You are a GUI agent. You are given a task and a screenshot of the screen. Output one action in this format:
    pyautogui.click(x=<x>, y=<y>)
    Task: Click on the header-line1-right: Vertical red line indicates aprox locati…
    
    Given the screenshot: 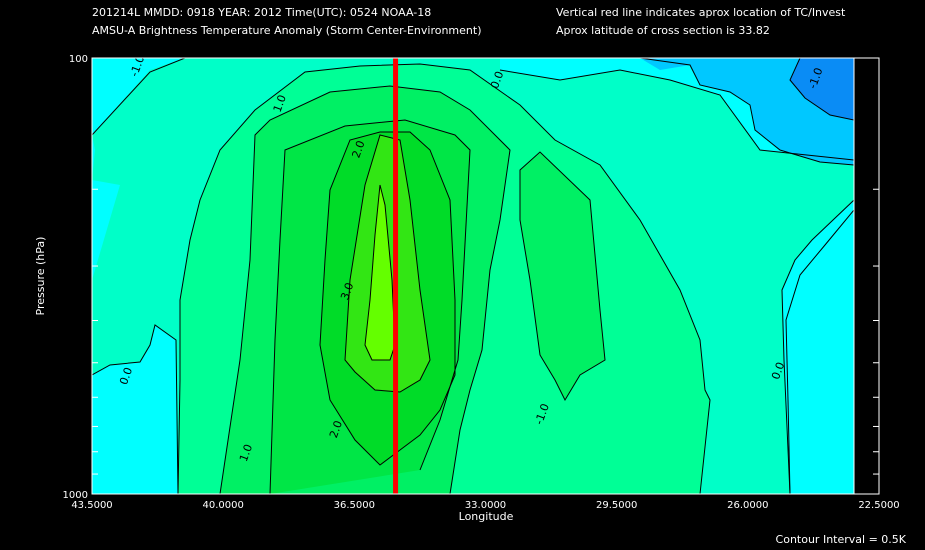 What is the action you would take?
    pyautogui.click(x=701, y=12)
    